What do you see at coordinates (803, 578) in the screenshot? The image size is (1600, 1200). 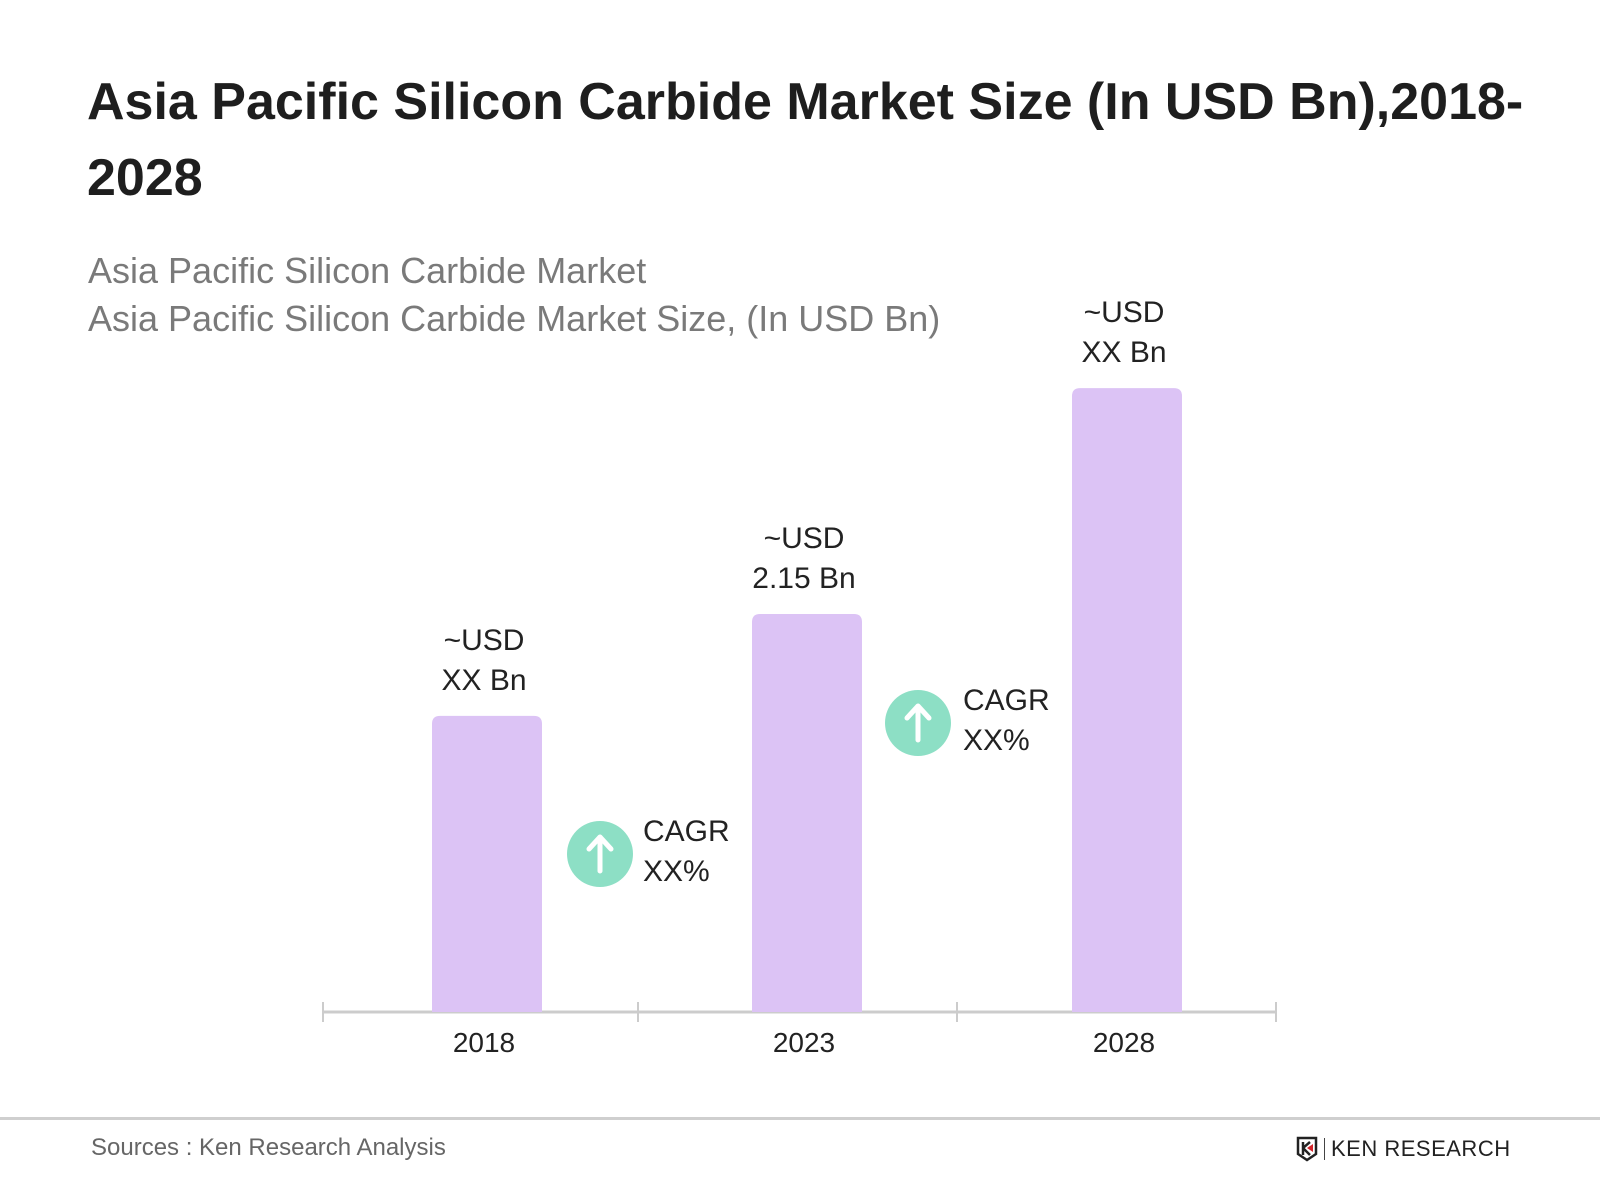 I see `data-label: 2.15 Bn` at bounding box center [803, 578].